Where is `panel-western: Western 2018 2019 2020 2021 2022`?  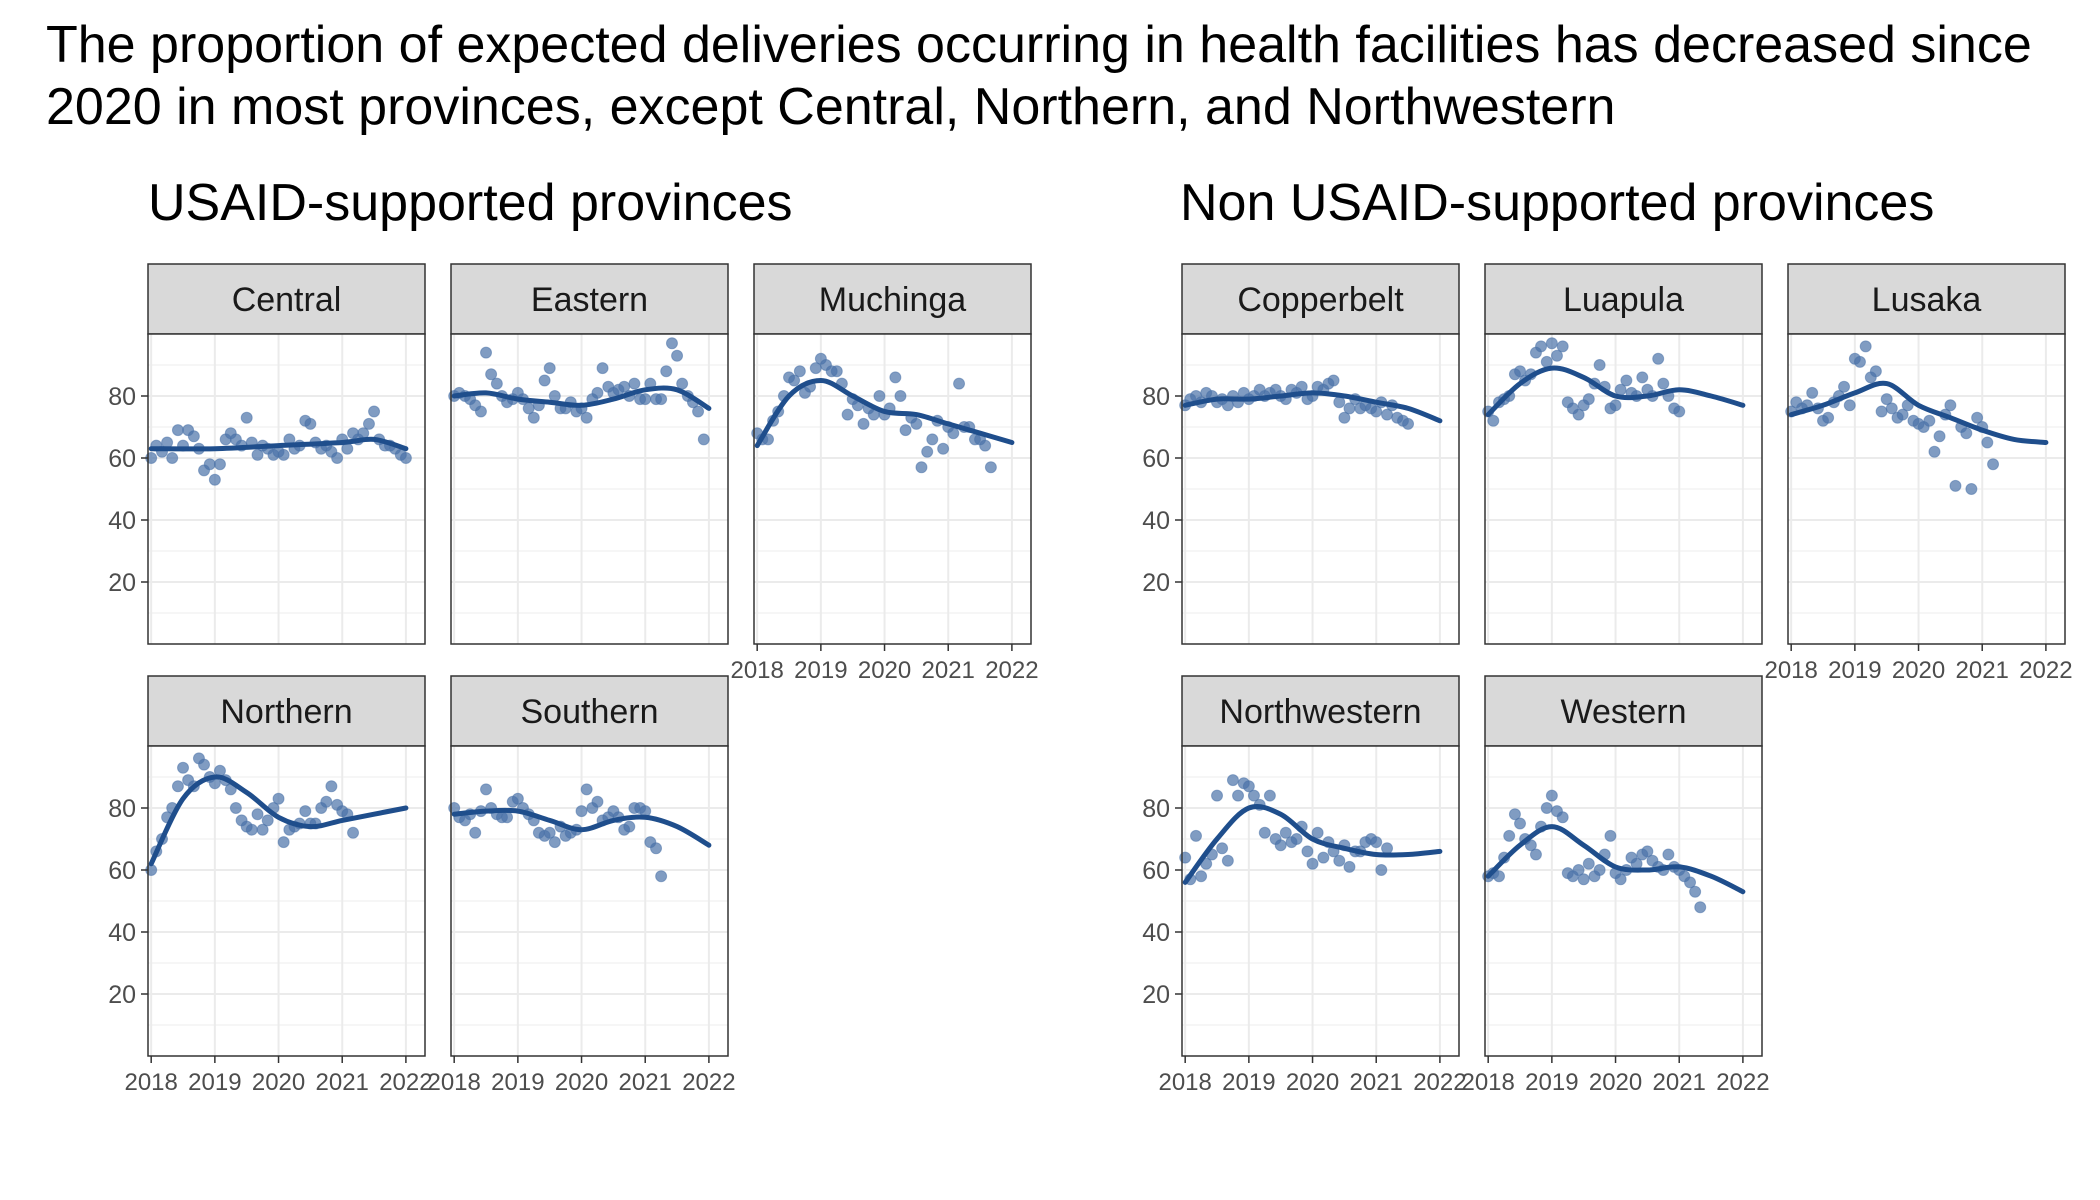 panel-western: Western 2018 2019 2020 2021 2022 is located at coordinates (1615, 885).